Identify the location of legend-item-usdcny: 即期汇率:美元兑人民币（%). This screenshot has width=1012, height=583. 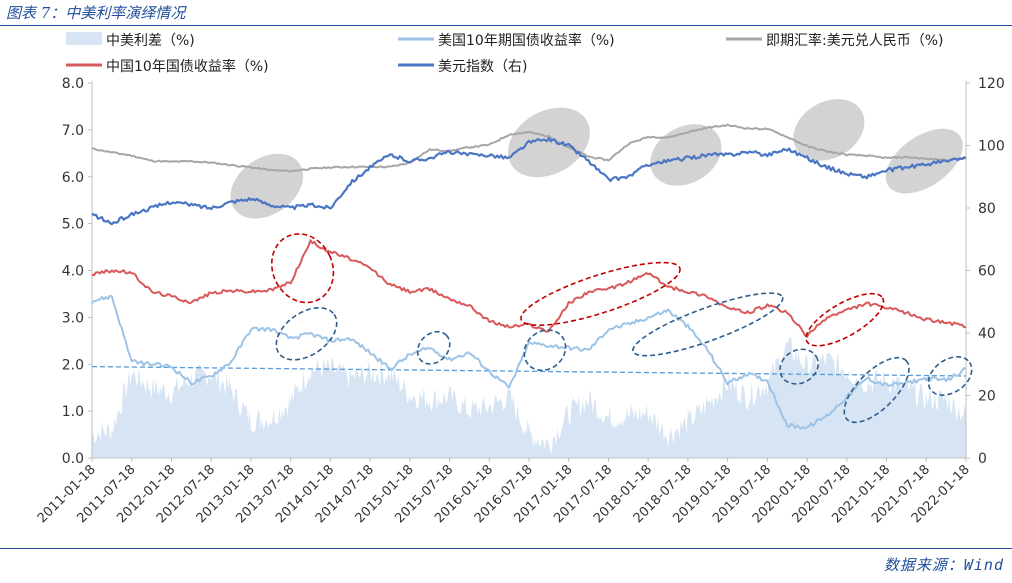
(834, 40).